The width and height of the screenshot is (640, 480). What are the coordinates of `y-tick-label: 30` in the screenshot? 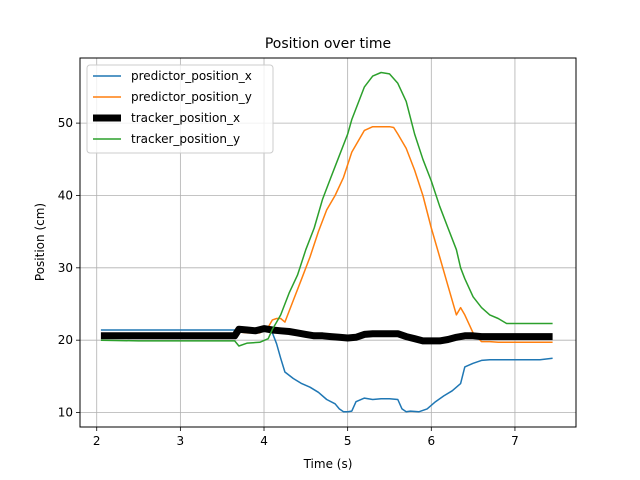 It's located at (65, 268).